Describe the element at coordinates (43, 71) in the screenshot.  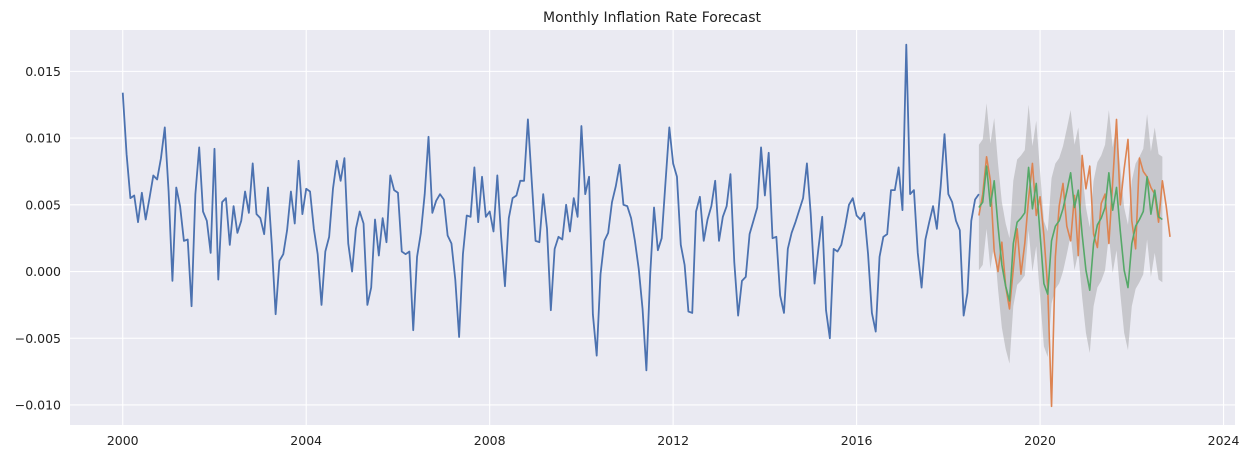
I see `y-tick-label: 0.015` at that location.